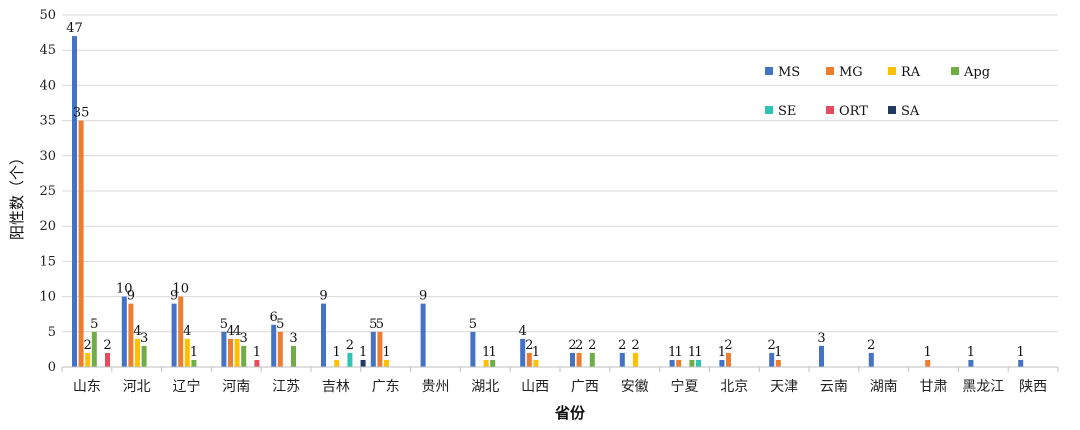  I want to click on y-tick-label: 50, so click(47, 15).